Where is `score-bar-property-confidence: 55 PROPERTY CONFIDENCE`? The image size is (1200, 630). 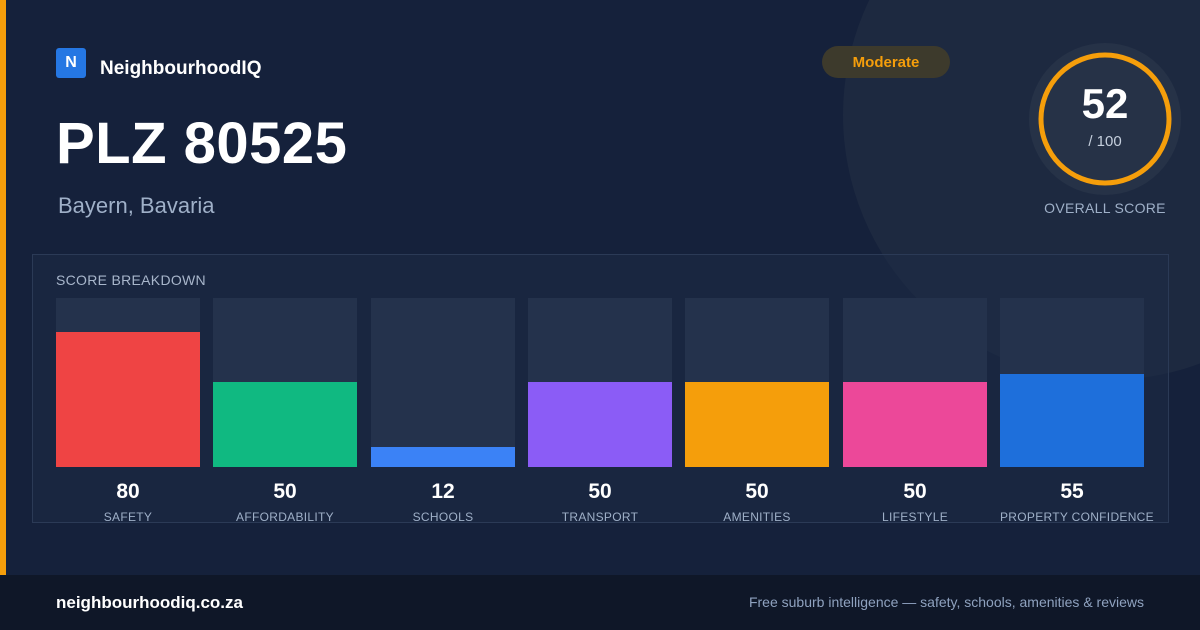
score-bar-property-confidence: 55 PROPERTY CONFIDENCE is located at coordinates (1077, 411).